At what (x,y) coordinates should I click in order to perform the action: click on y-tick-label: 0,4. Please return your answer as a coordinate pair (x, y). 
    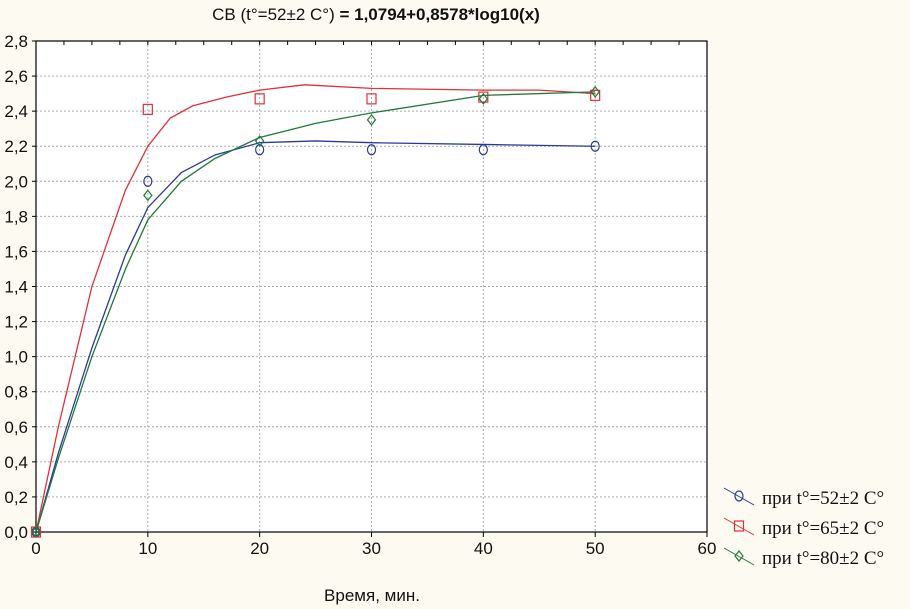
    Looking at the image, I should click on (16, 462).